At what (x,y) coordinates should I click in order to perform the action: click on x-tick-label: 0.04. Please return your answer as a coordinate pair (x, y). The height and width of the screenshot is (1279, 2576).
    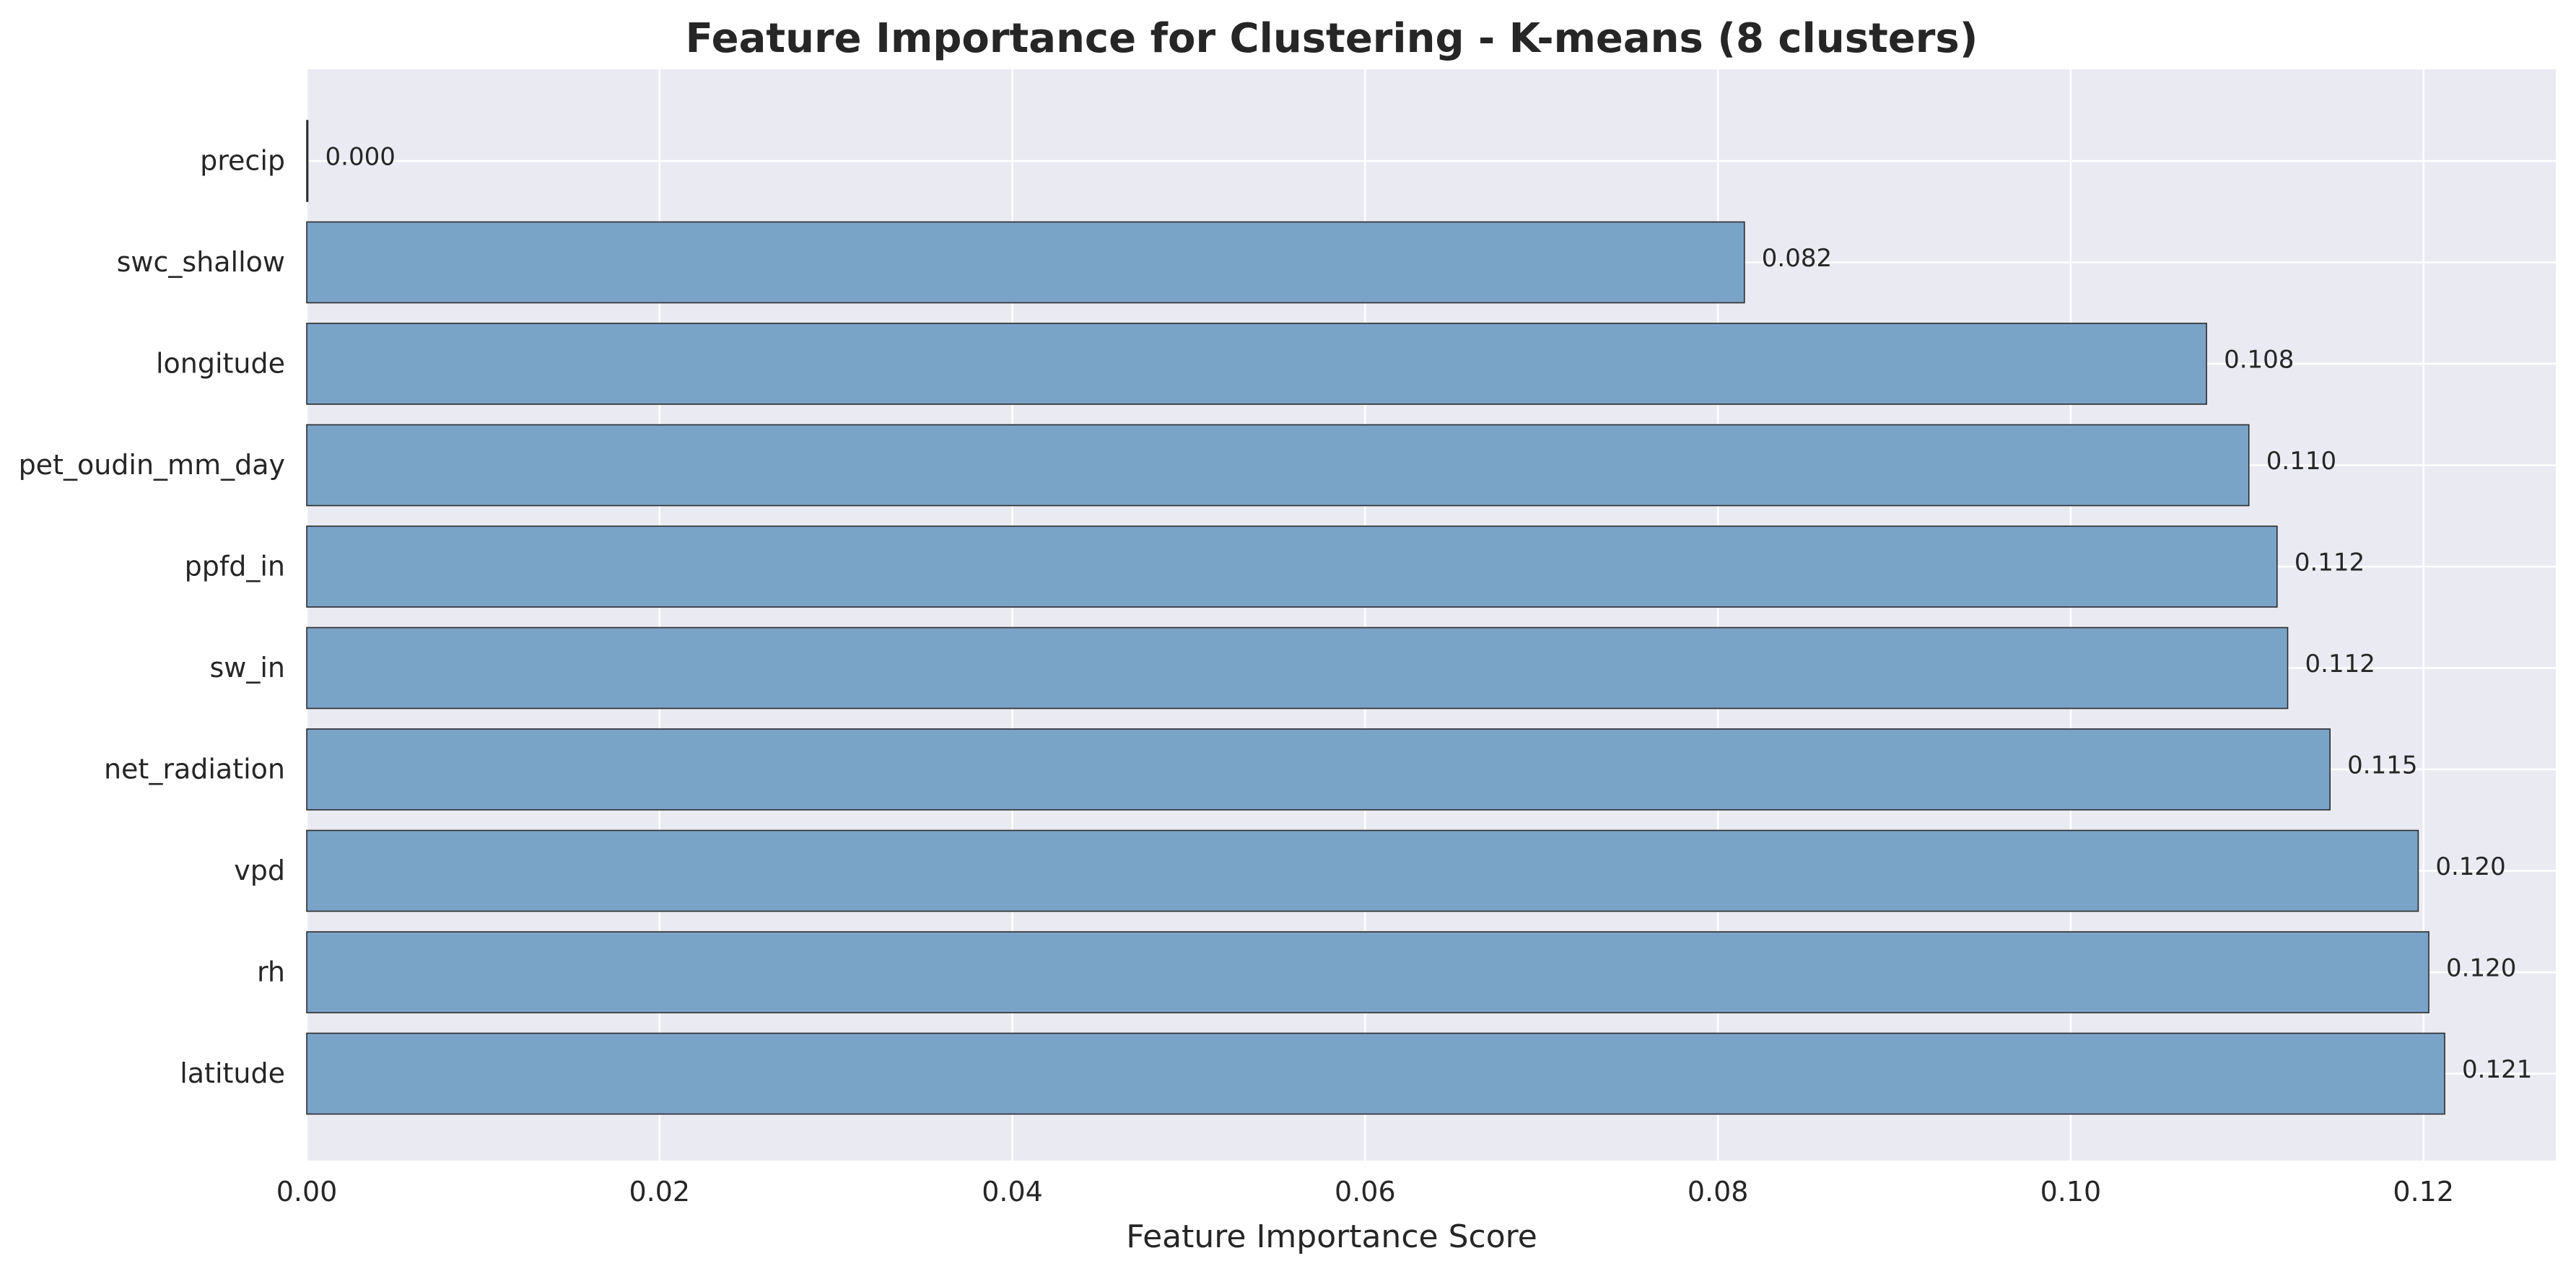
    Looking at the image, I should click on (1012, 1192).